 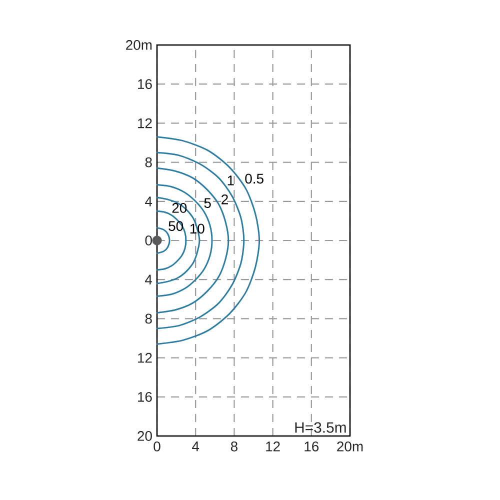 I want to click on series-label: 1, so click(x=231, y=181).